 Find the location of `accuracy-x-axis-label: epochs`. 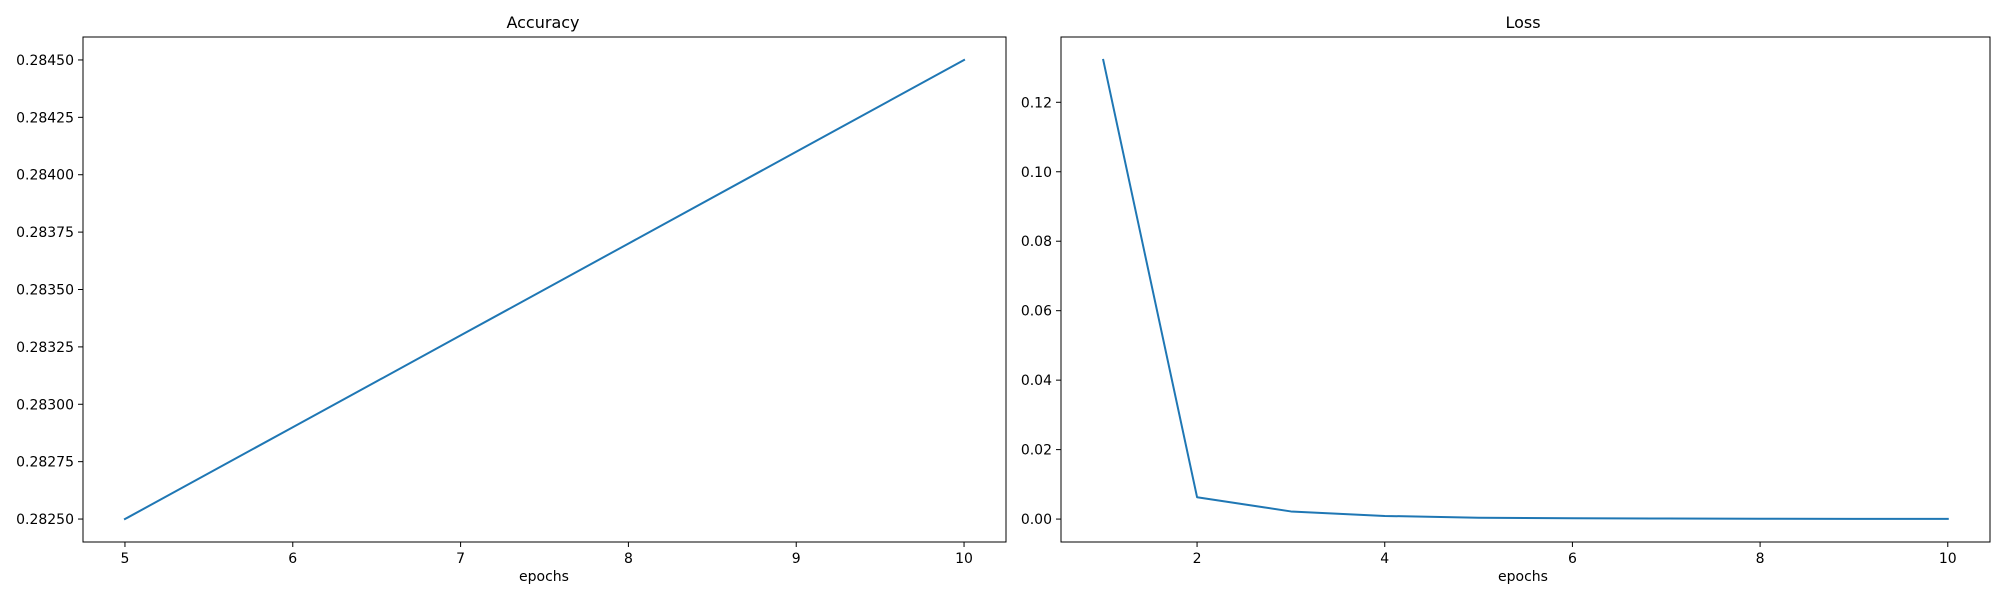

accuracy-x-axis-label: epochs is located at coordinates (544, 577).